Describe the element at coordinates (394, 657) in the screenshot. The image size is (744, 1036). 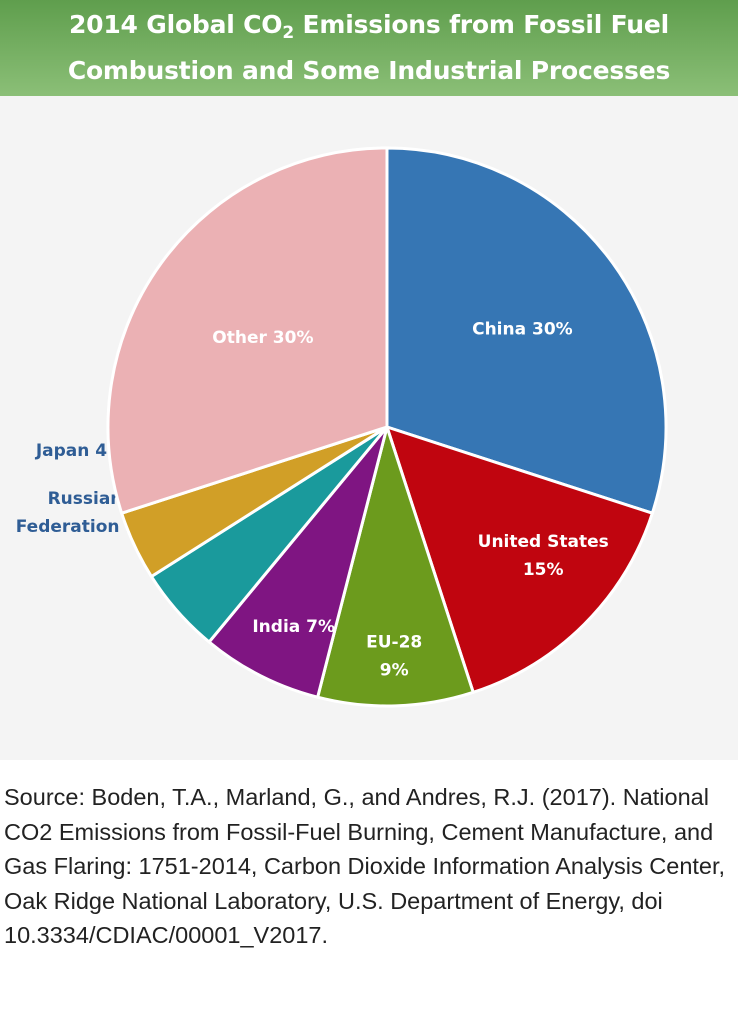
I see `slice-label-eu-28: EU-28 9%` at that location.